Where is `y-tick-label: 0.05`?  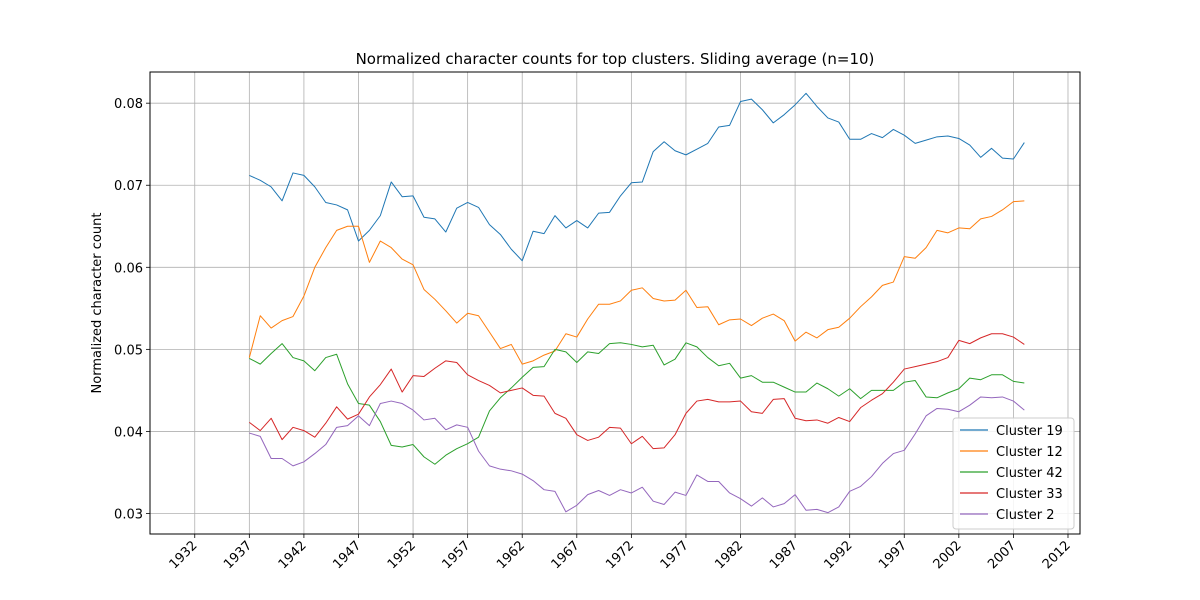 y-tick-label: 0.05 is located at coordinates (128, 350).